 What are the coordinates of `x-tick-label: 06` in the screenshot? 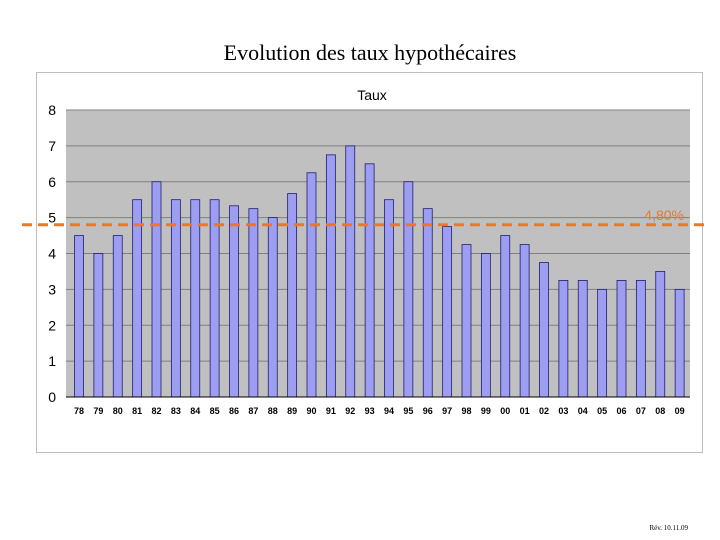 It's located at (621, 411).